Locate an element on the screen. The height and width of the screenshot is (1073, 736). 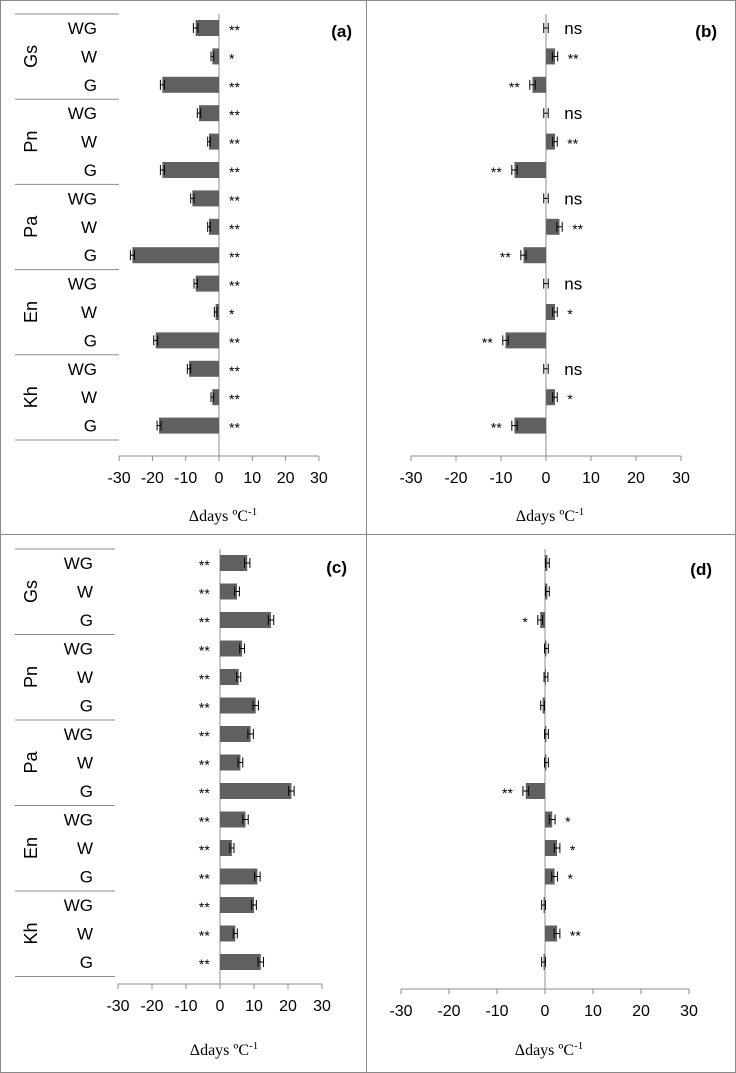
x-tick-label: 20 is located at coordinates (288, 1006).